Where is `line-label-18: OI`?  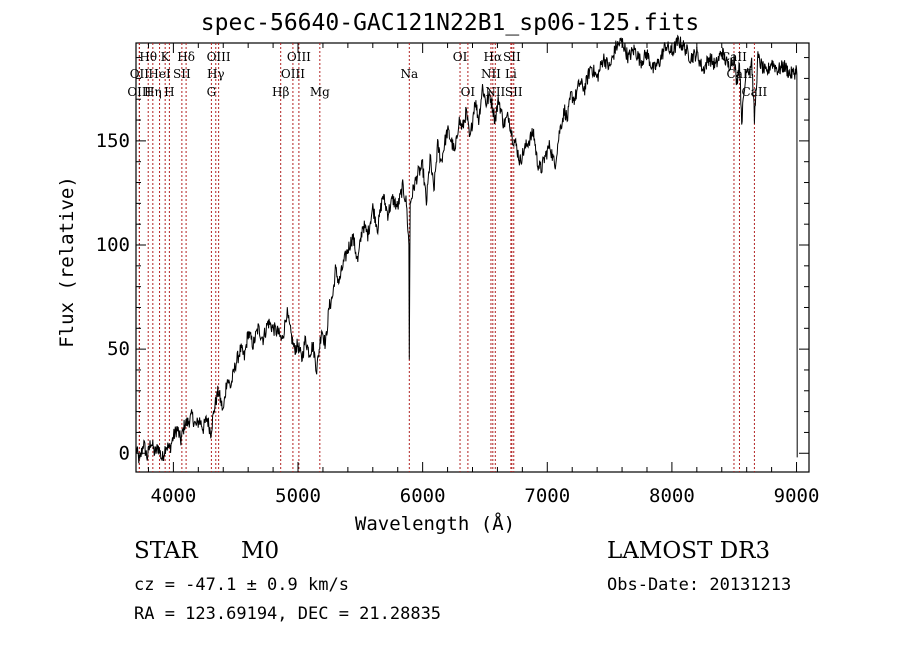
line-label-18: OI is located at coordinates (468, 92).